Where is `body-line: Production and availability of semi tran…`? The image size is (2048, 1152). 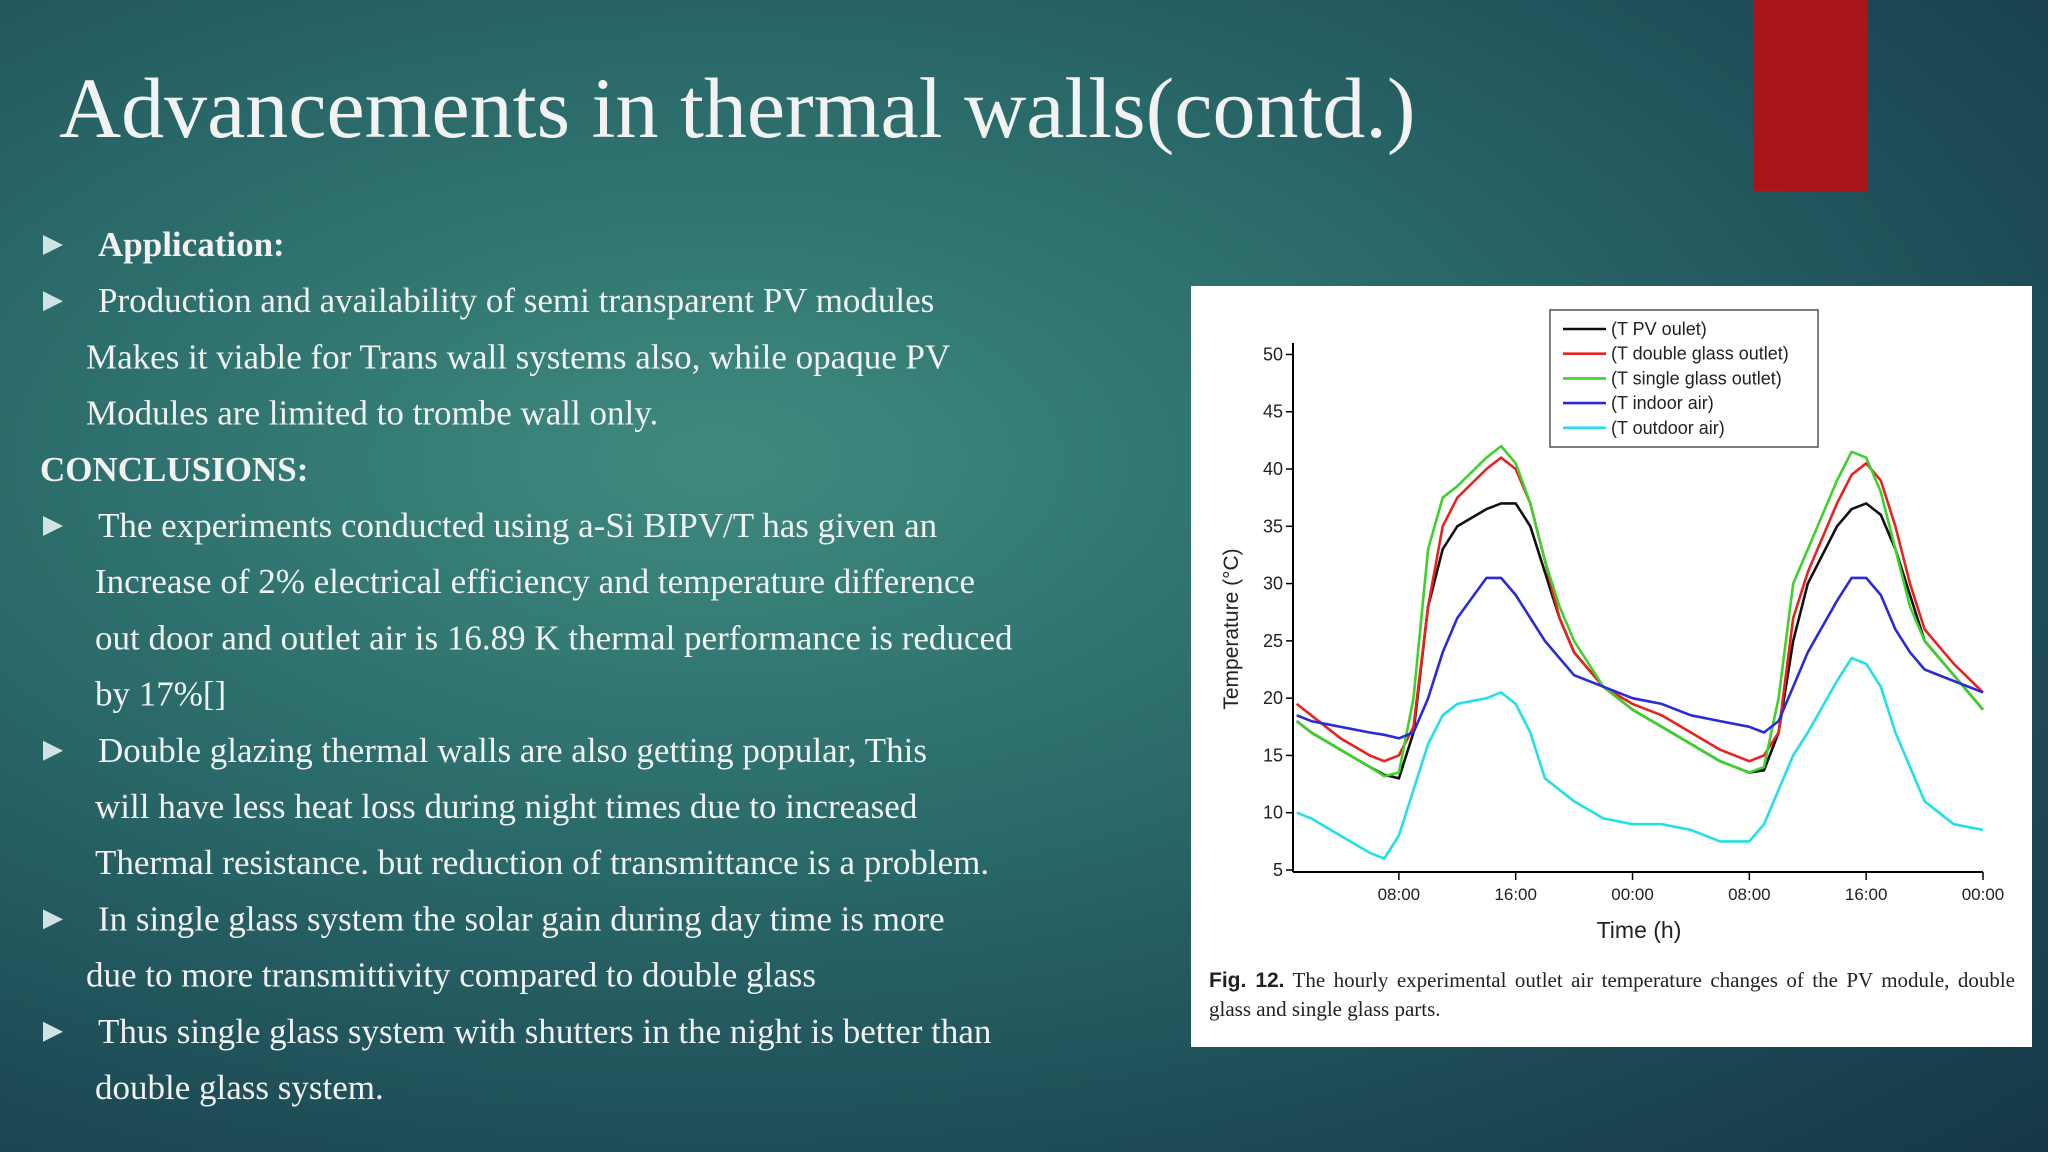
body-line: Production and availability of semi tran… is located at coordinates (516, 300).